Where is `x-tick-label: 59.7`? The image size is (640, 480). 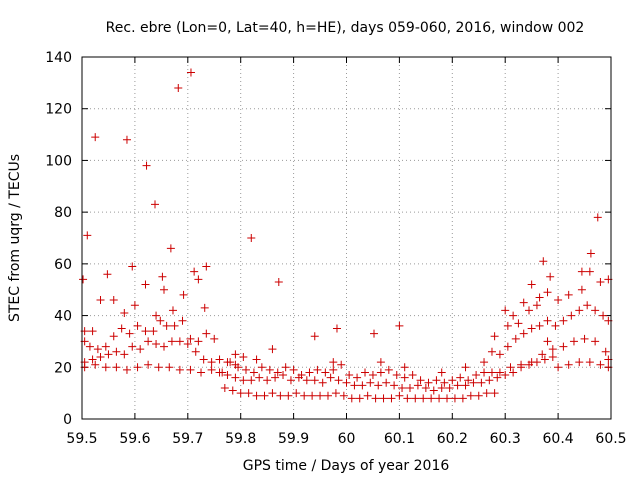 x-tick-label: 59.7 is located at coordinates (187, 439).